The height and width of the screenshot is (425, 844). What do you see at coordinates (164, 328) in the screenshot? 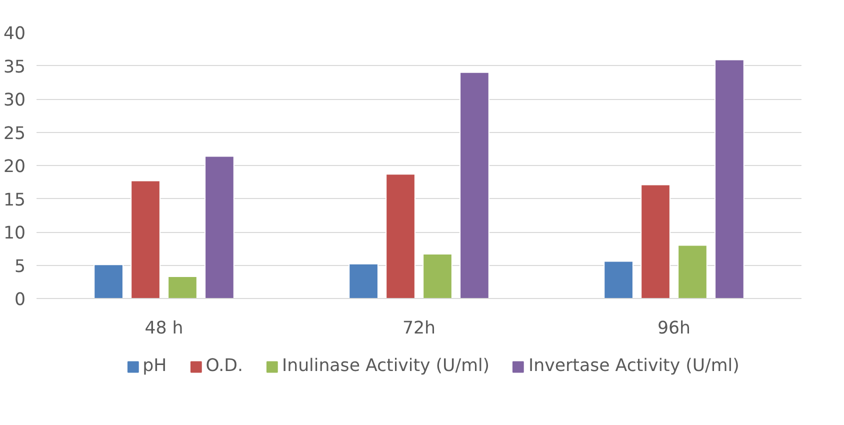
I see `x-tick-label: 48 h` at bounding box center [164, 328].